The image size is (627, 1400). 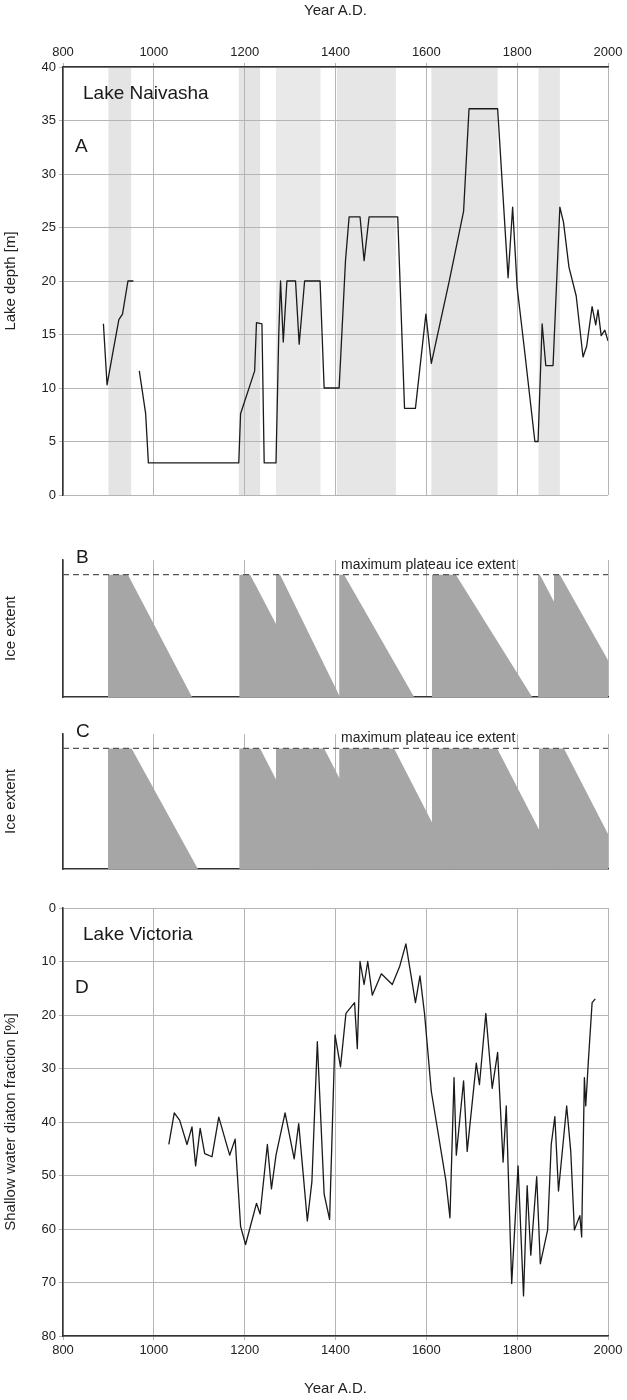 What do you see at coordinates (48, 1228) in the screenshot?
I see `y-tick-label: 60` at bounding box center [48, 1228].